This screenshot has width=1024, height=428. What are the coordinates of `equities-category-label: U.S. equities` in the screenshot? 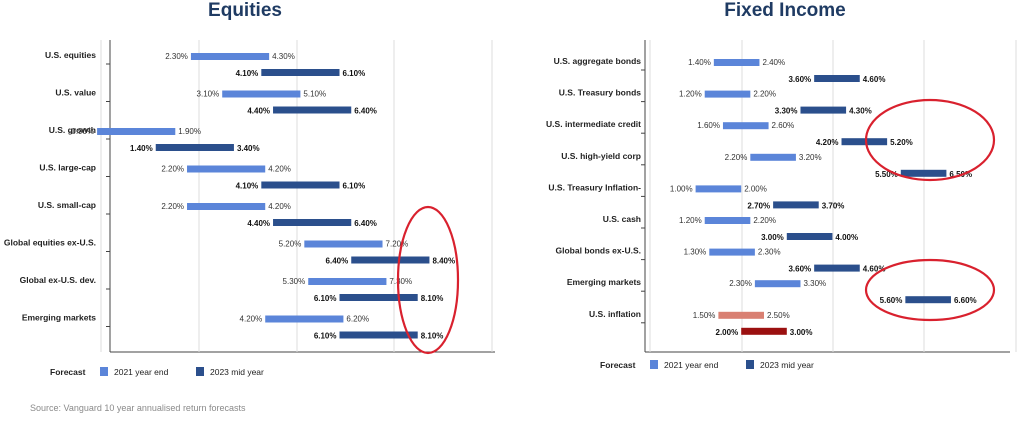 It's located at (70, 55).